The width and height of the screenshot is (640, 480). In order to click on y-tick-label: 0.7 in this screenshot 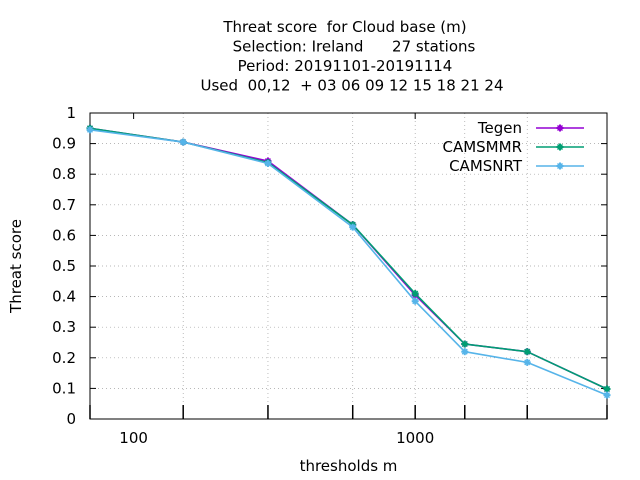, I will do `click(64, 205)`.